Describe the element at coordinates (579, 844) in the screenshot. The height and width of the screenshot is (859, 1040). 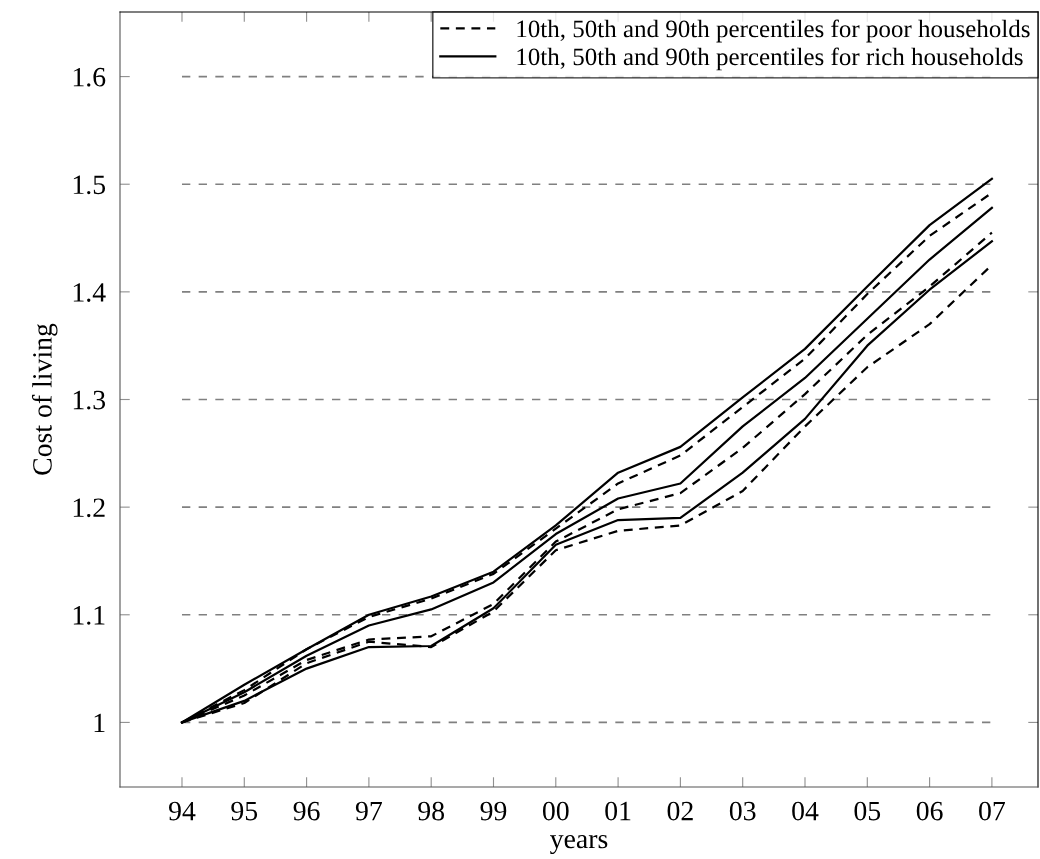
I see `x-axis-title: years` at that location.